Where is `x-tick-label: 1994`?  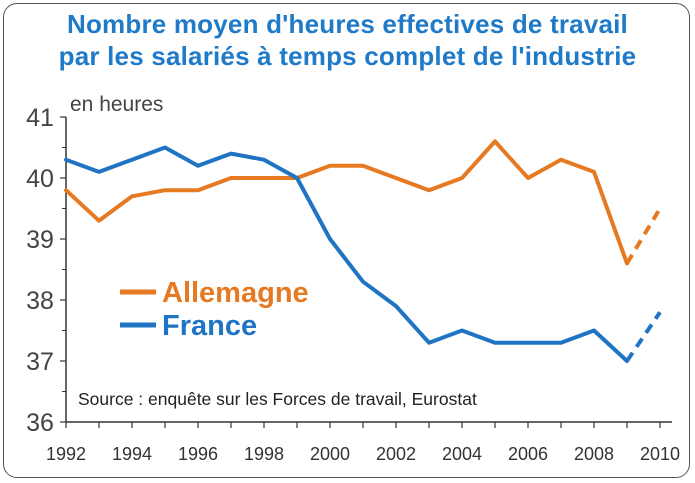
x-tick-label: 1994 is located at coordinates (132, 454).